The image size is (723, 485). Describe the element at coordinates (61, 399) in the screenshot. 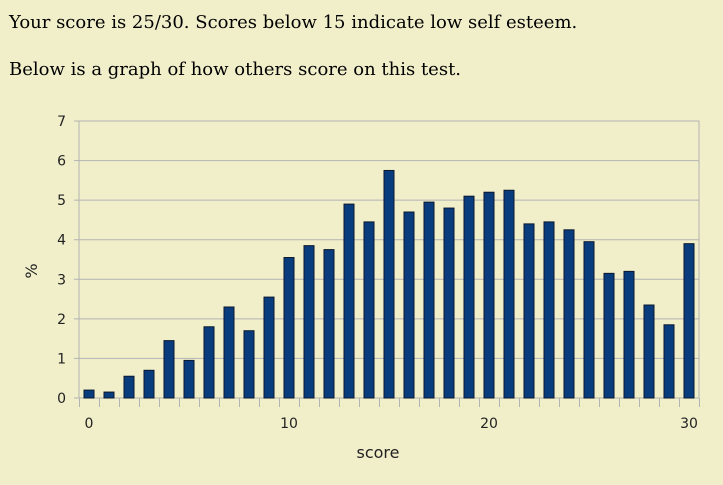

I see `y-tick-label: 0` at that location.